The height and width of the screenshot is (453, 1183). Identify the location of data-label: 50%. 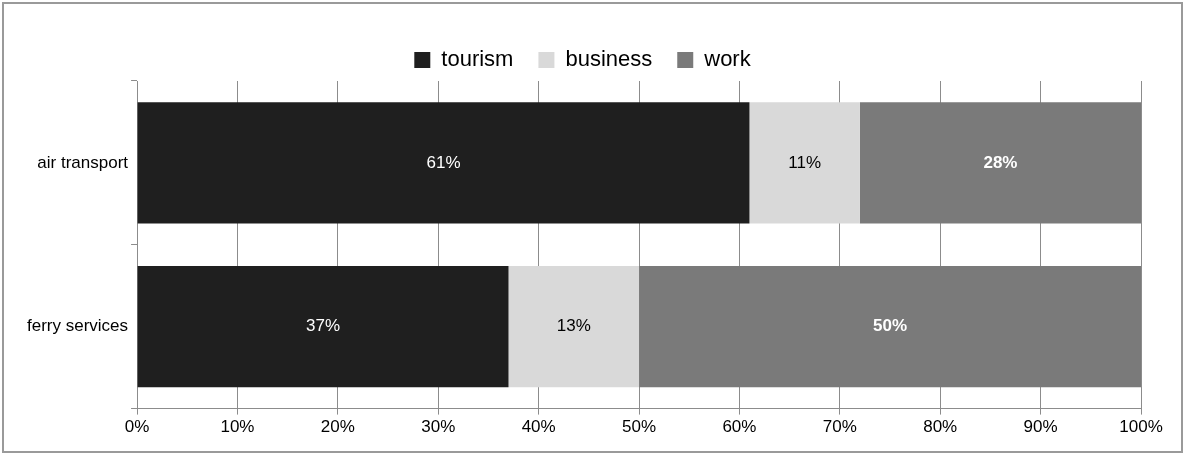
(890, 326).